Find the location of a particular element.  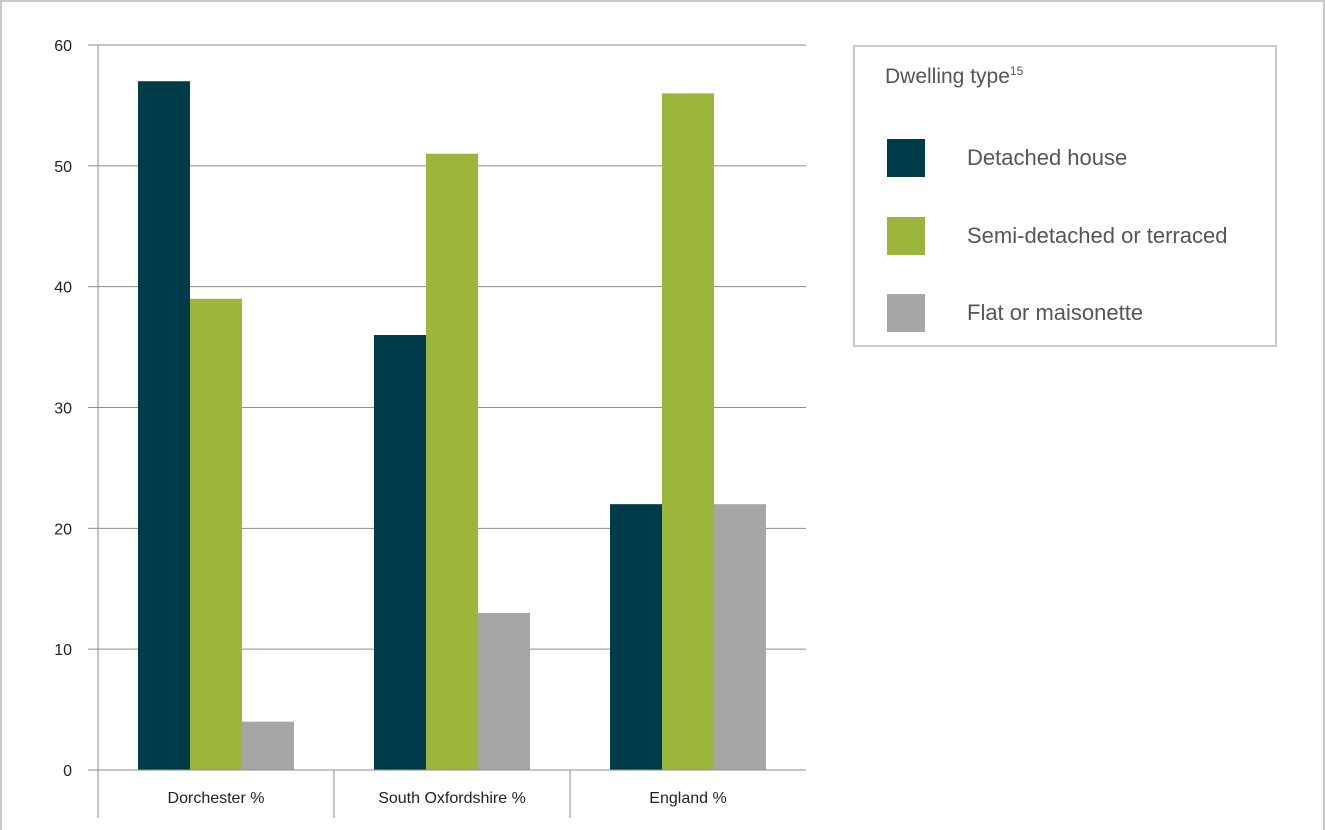

legend-swatch-flat is located at coordinates (906, 313).